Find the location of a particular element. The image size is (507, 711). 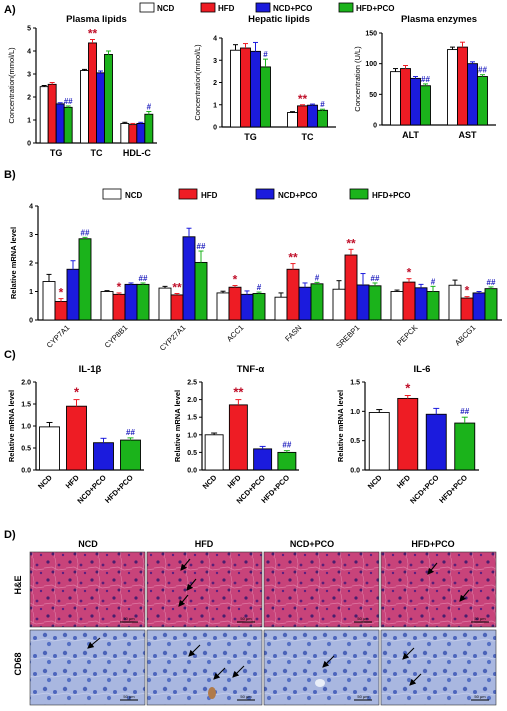

he-image-hfd-pco is located at coordinates (438, 589).